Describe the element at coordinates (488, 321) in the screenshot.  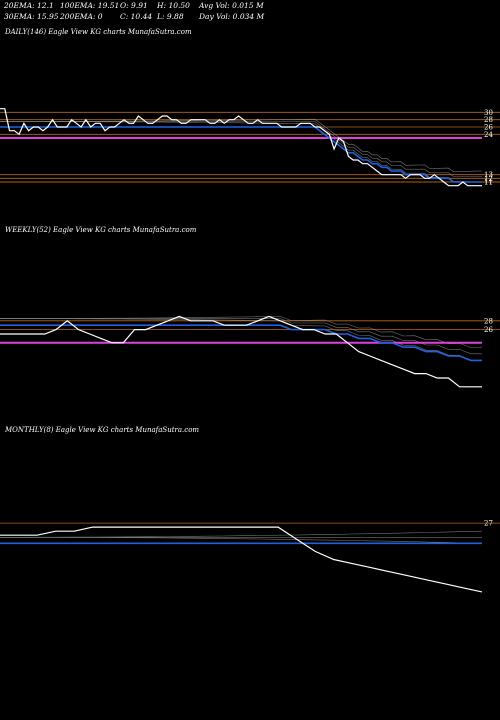
I see `level-label-weekly-0: 28` at that location.